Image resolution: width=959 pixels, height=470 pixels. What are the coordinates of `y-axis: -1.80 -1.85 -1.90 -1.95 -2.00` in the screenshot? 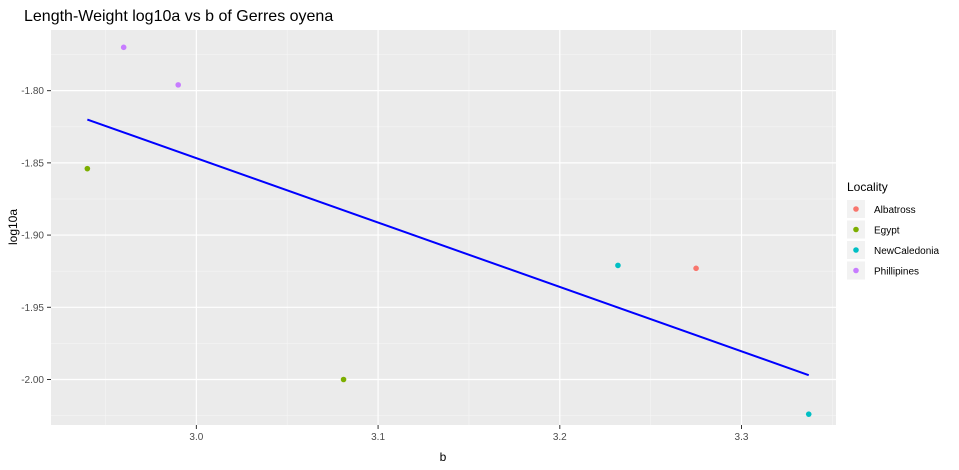 It's located at (36, 236).